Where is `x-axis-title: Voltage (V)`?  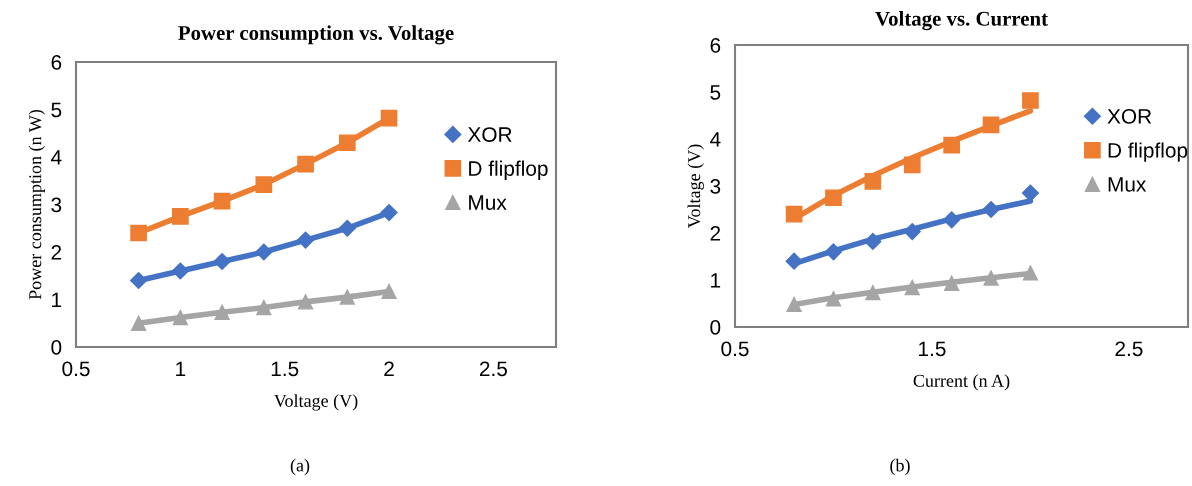 x-axis-title: Voltage (V) is located at coordinates (316, 402).